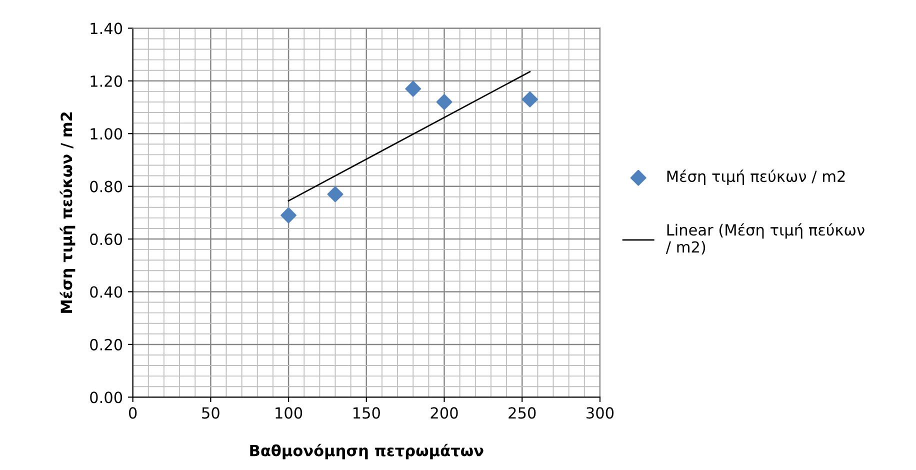 The width and height of the screenshot is (916, 470). Describe the element at coordinates (756, 178) in the screenshot. I see `legend-label: Μέση τιμή πεύκων / m2` at that location.